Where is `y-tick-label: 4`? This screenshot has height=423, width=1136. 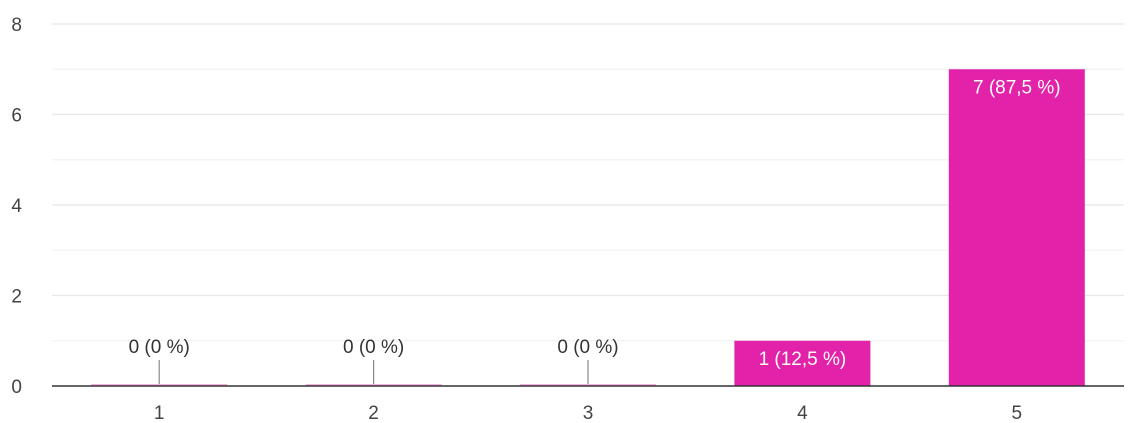 y-tick-label: 4 is located at coordinates (16, 206).